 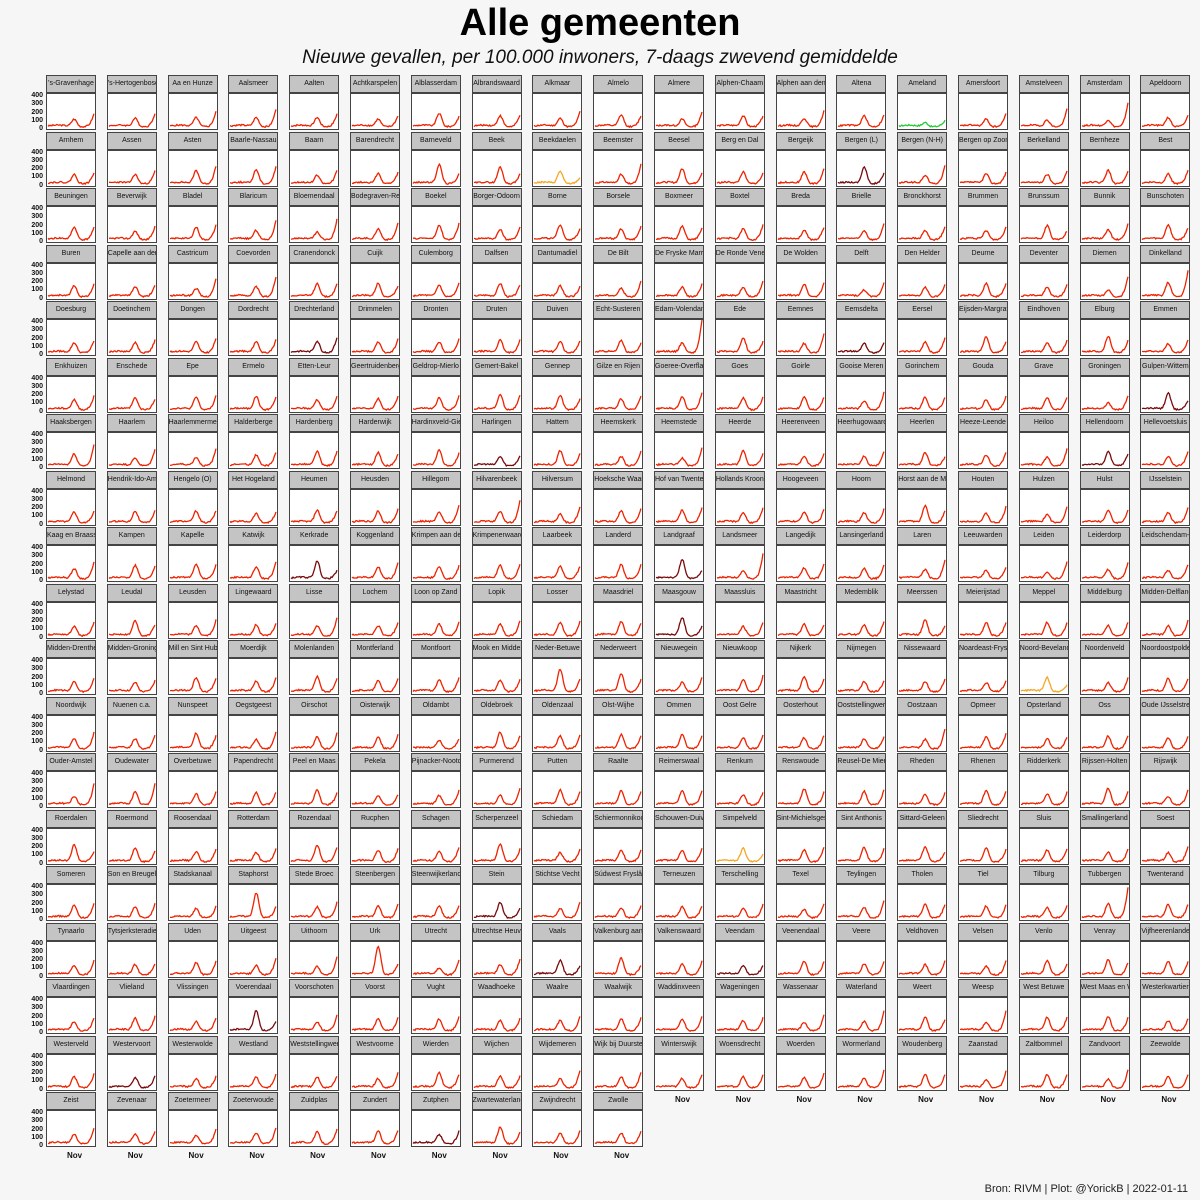 What do you see at coordinates (618, 84) in the screenshot?
I see `panel-strip: Almelo` at bounding box center [618, 84].